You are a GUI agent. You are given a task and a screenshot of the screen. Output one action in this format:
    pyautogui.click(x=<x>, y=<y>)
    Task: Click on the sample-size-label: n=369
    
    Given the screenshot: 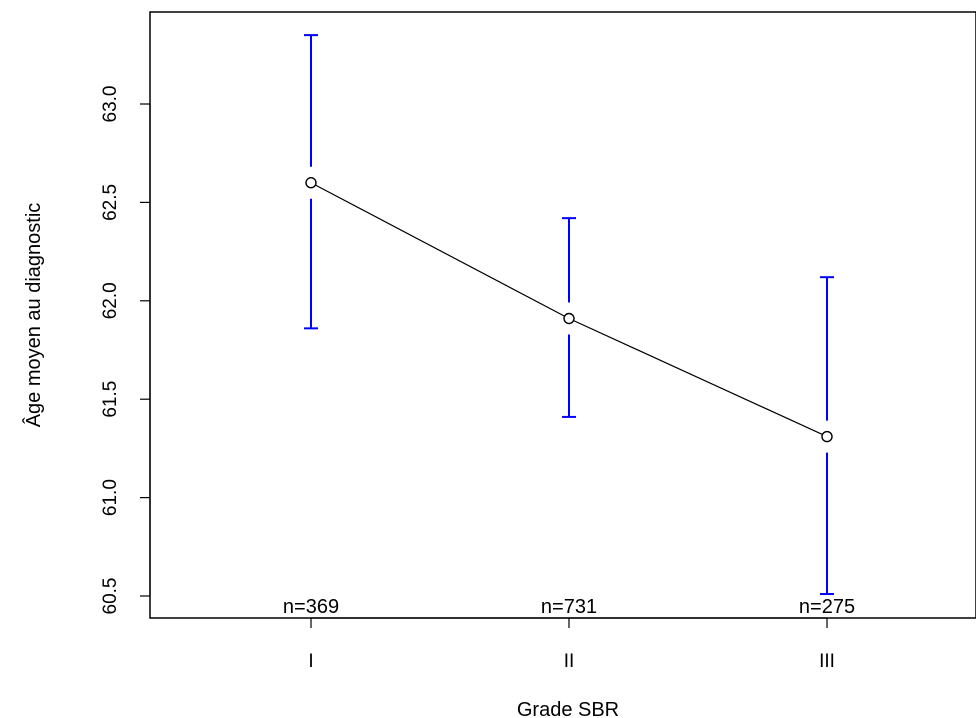 What is the action you would take?
    pyautogui.click(x=311, y=607)
    